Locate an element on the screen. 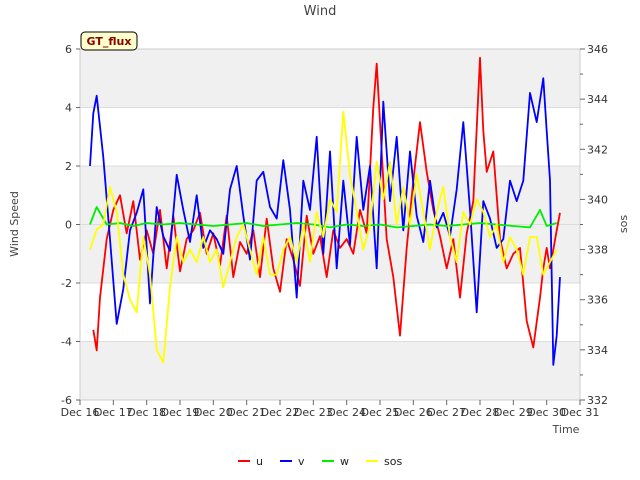  x-tick-label: Dec 30 is located at coordinates (546, 412).